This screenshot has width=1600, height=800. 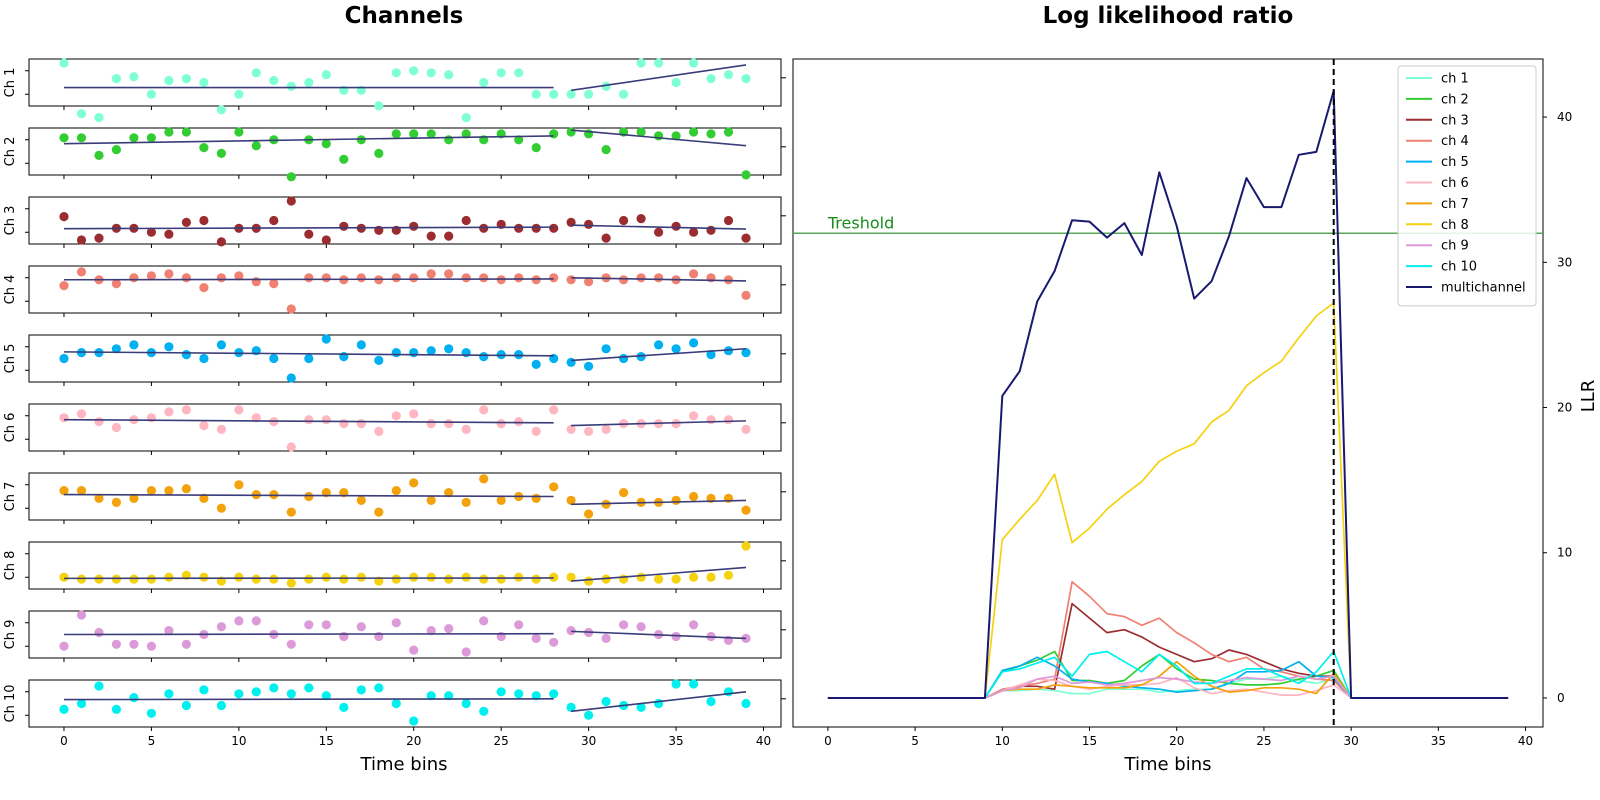 What do you see at coordinates (10, 221) in the screenshot?
I see `channel-label: Ch 3` at bounding box center [10, 221].